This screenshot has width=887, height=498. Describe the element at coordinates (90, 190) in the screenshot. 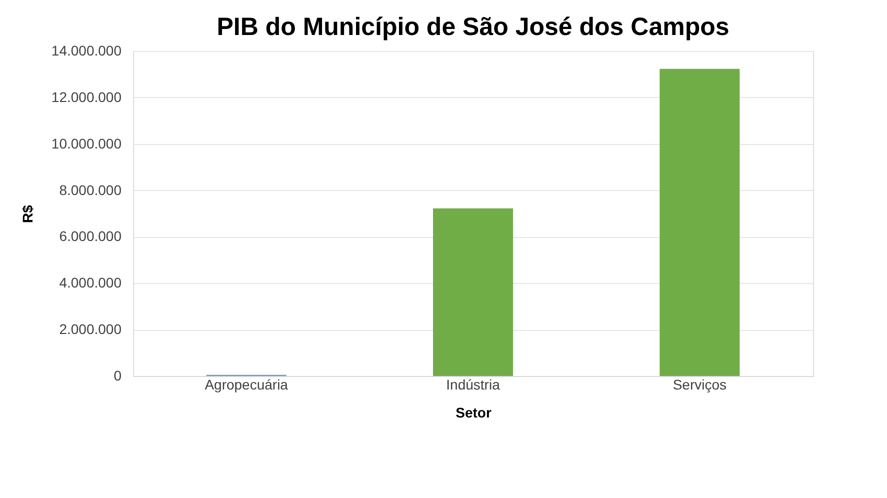

I see `y-tick-label: 8.000.000` at that location.